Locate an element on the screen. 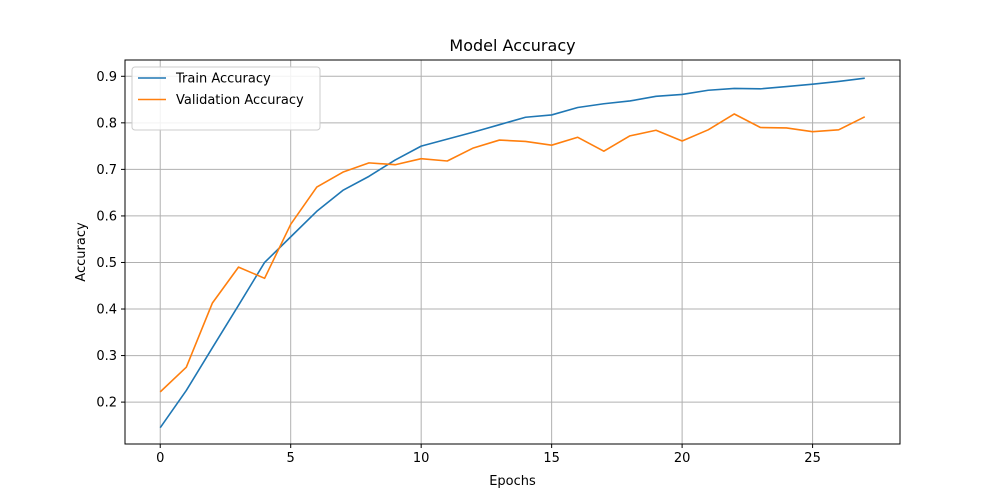 This screenshot has width=1000, height=500. y-tick-label: 0.6 is located at coordinates (106, 216).